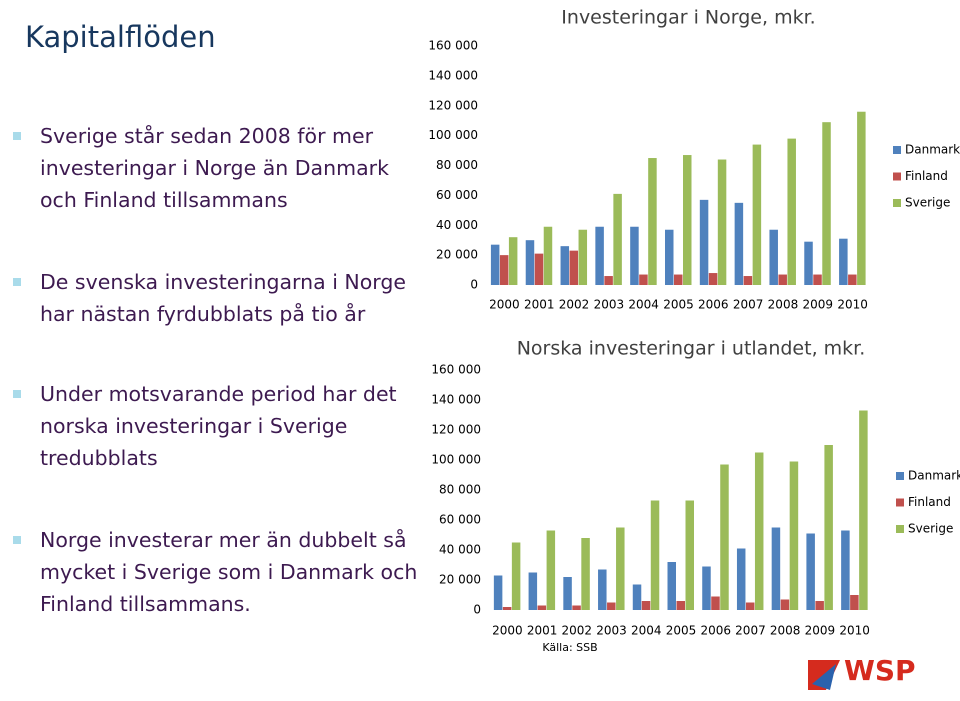 Image resolution: width=960 pixels, height=701 pixels. What do you see at coordinates (456, 460) in the screenshot?
I see `y-tick-label: 100 000` at bounding box center [456, 460].